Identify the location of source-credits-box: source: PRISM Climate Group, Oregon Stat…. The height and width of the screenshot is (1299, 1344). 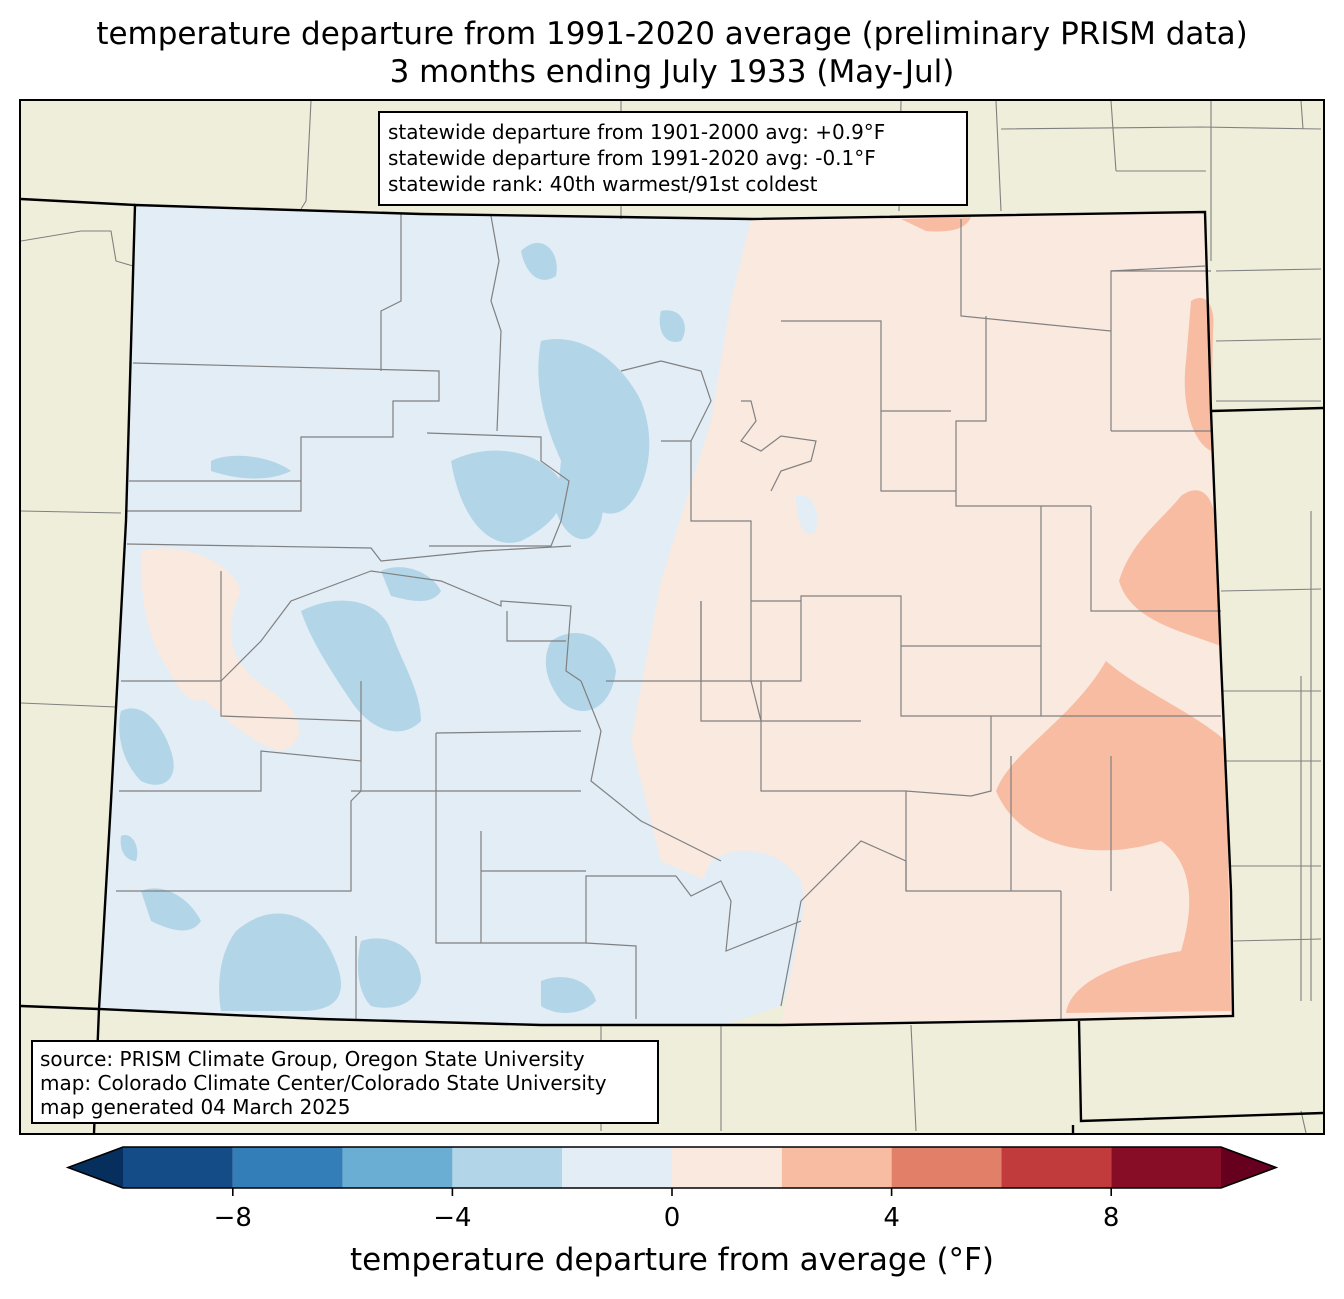
(345, 1082).